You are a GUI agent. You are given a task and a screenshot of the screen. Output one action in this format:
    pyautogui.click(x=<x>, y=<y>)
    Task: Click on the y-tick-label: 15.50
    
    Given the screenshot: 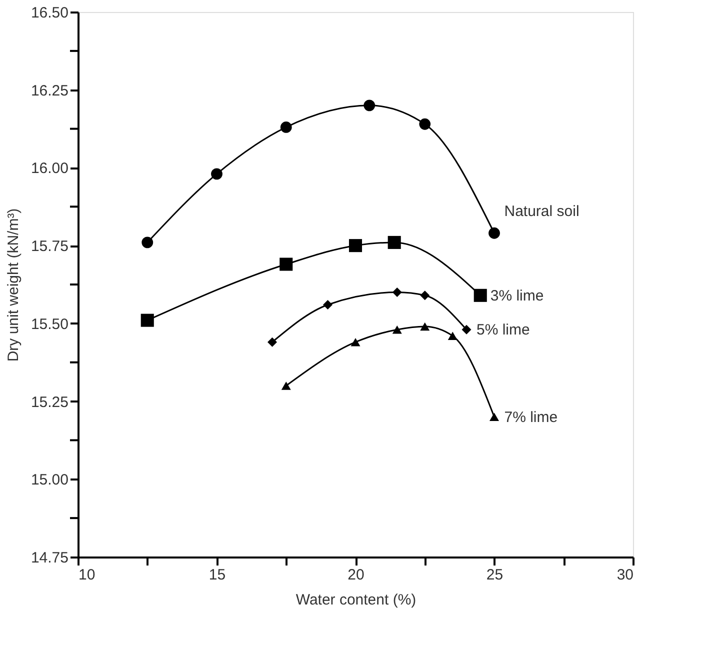 What is the action you would take?
    pyautogui.click(x=49, y=324)
    